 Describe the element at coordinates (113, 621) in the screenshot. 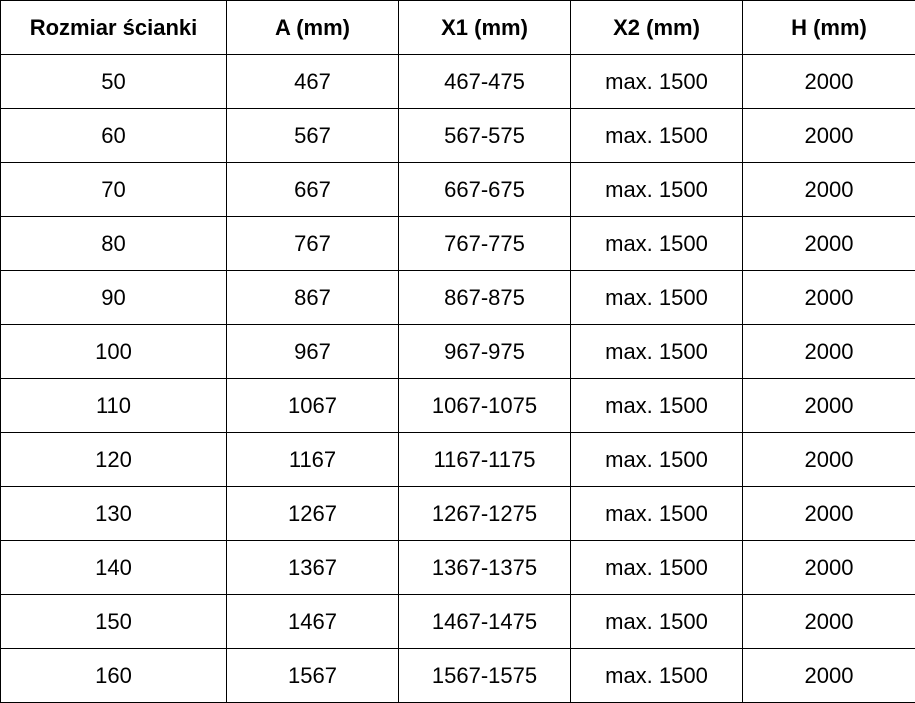

I see `cell-size: 150` at that location.